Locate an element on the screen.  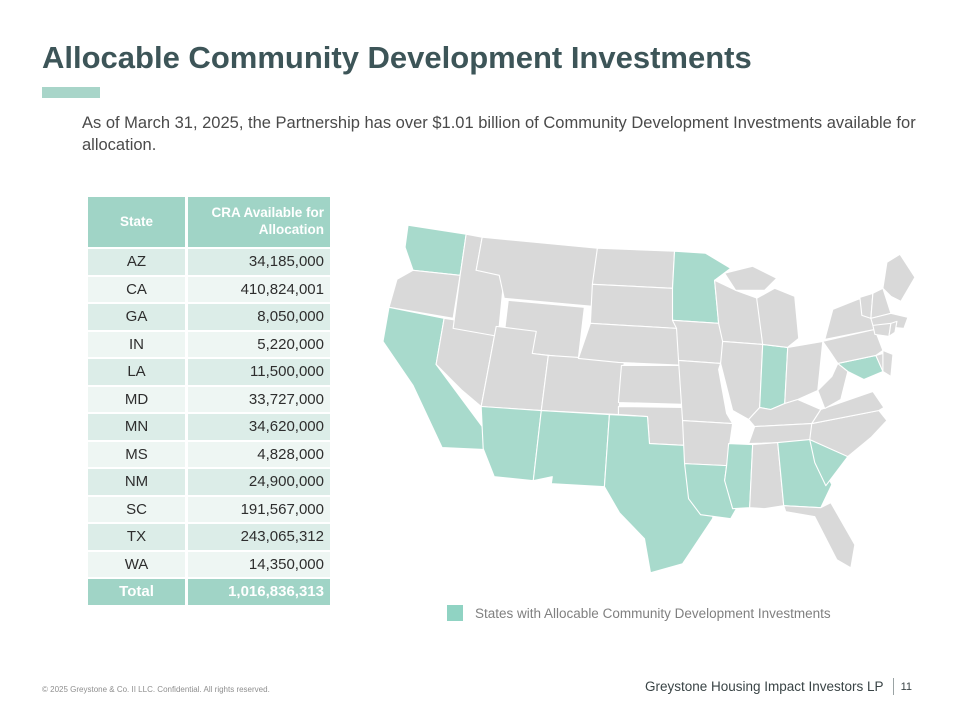
footer-right: Greystone Housing Impact Investors LP 11 is located at coordinates (778, 686).